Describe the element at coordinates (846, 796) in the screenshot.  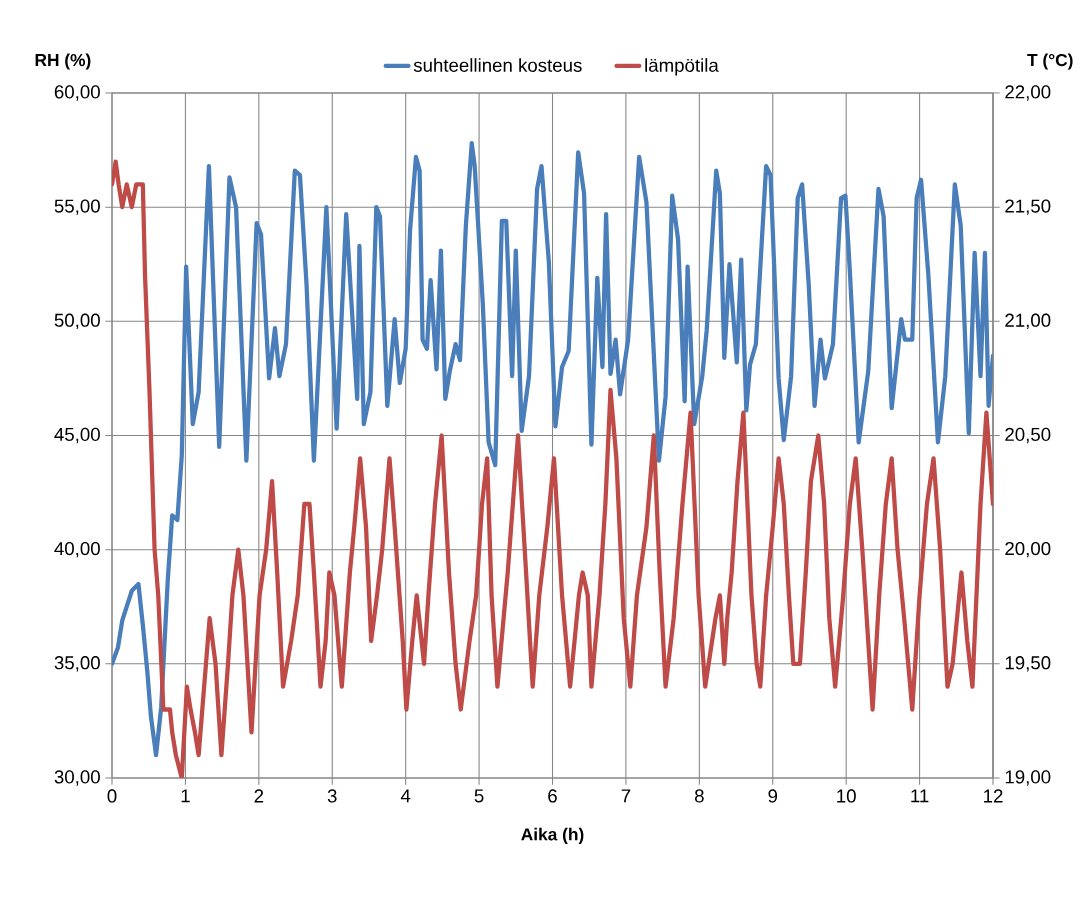
I see `x-tick-label: 10` at that location.